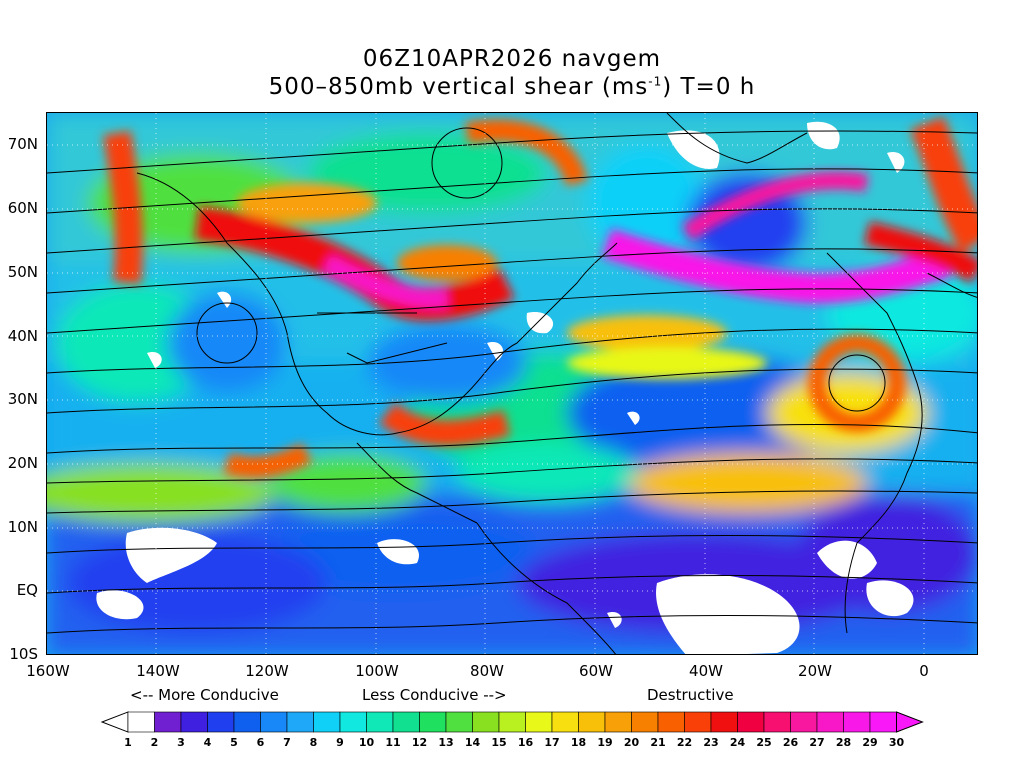  I want to click on lat-label-eq: EQ, so click(27, 590).